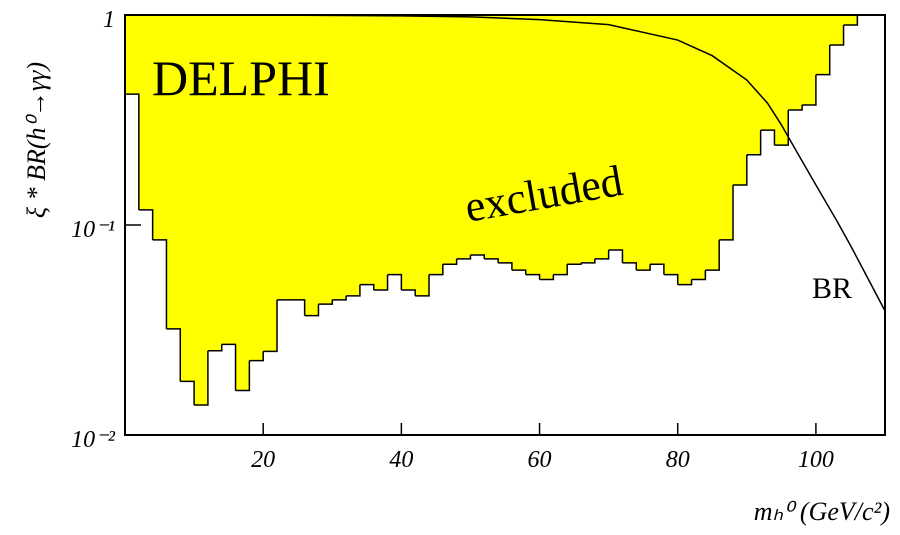 The width and height of the screenshot is (900, 535). What do you see at coordinates (401, 460) in the screenshot?
I see `x-tick-label: 40` at bounding box center [401, 460].